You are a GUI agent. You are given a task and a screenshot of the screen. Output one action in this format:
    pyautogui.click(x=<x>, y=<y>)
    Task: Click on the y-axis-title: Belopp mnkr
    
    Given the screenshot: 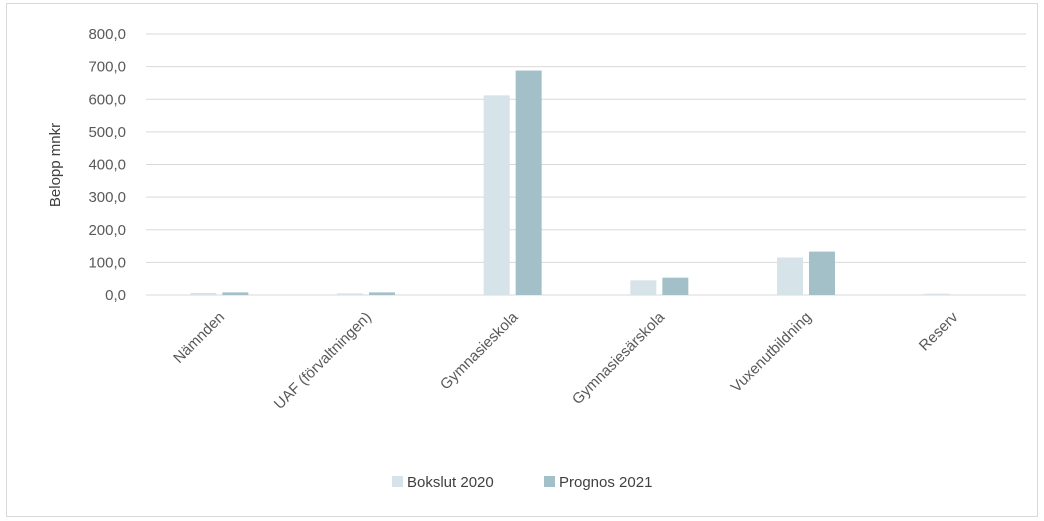 What is the action you would take?
    pyautogui.click(x=55, y=165)
    